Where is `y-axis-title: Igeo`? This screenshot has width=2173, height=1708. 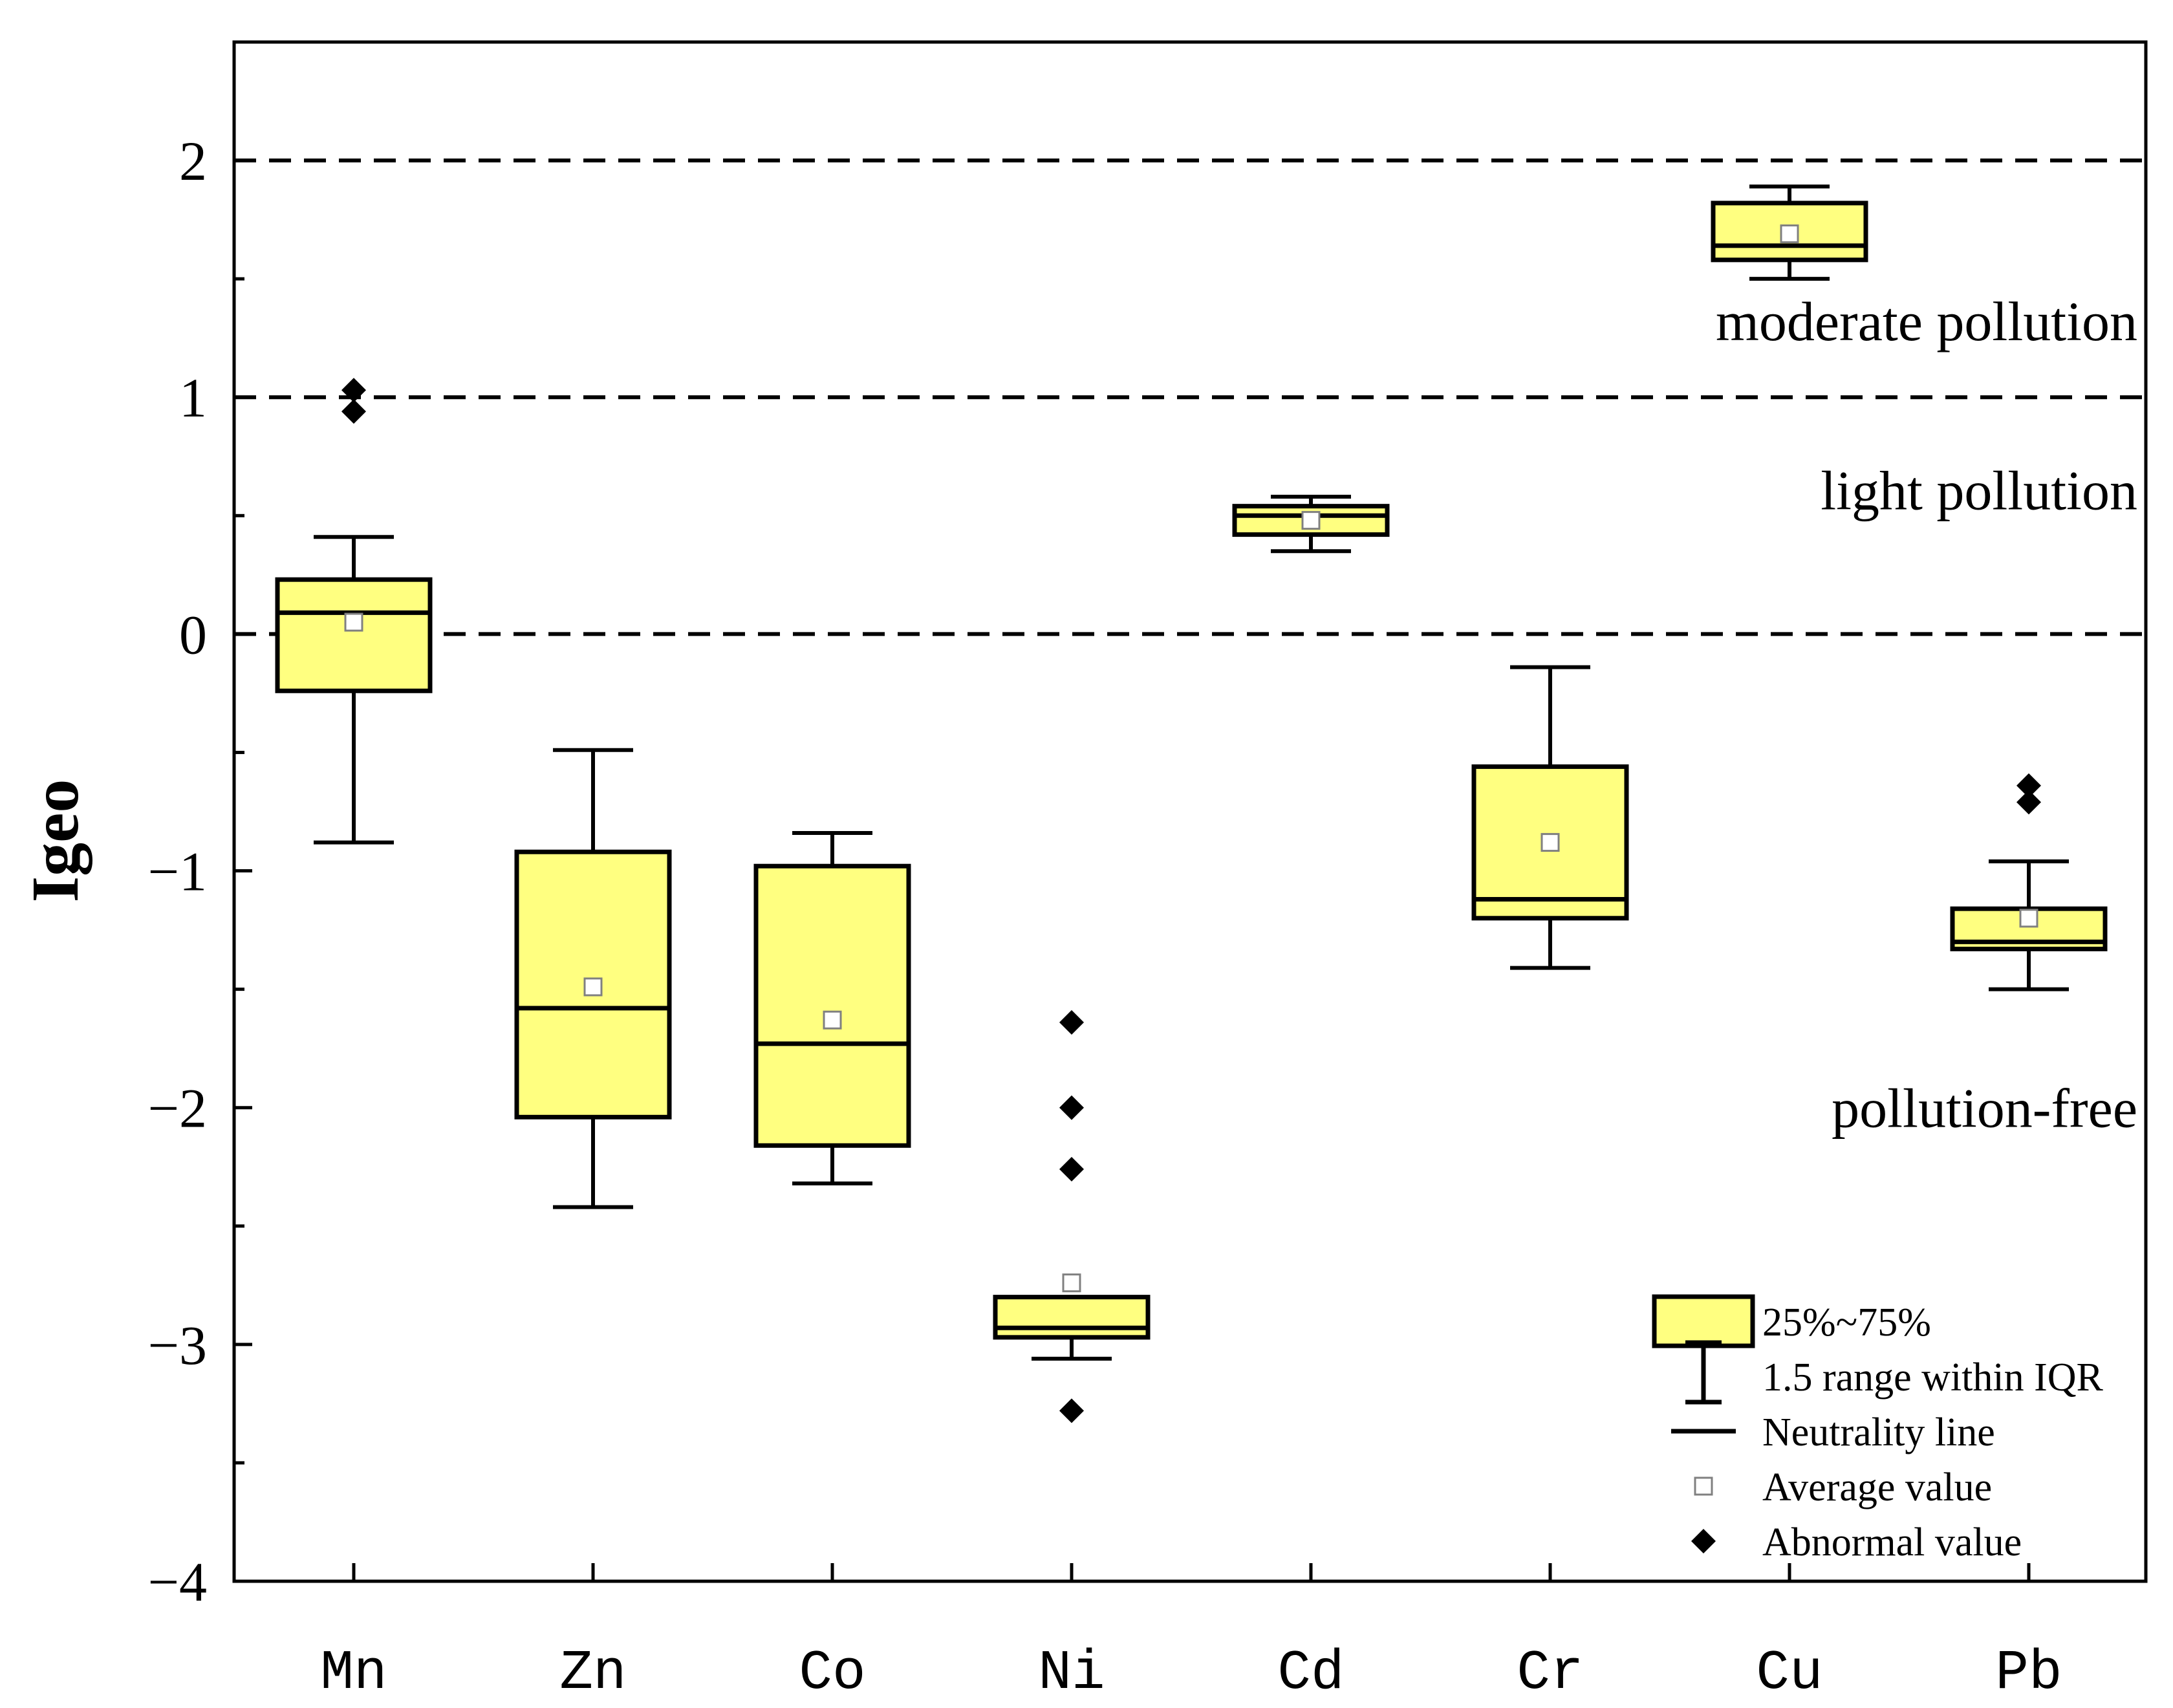 y-axis-title: Igeo is located at coordinates (55, 841).